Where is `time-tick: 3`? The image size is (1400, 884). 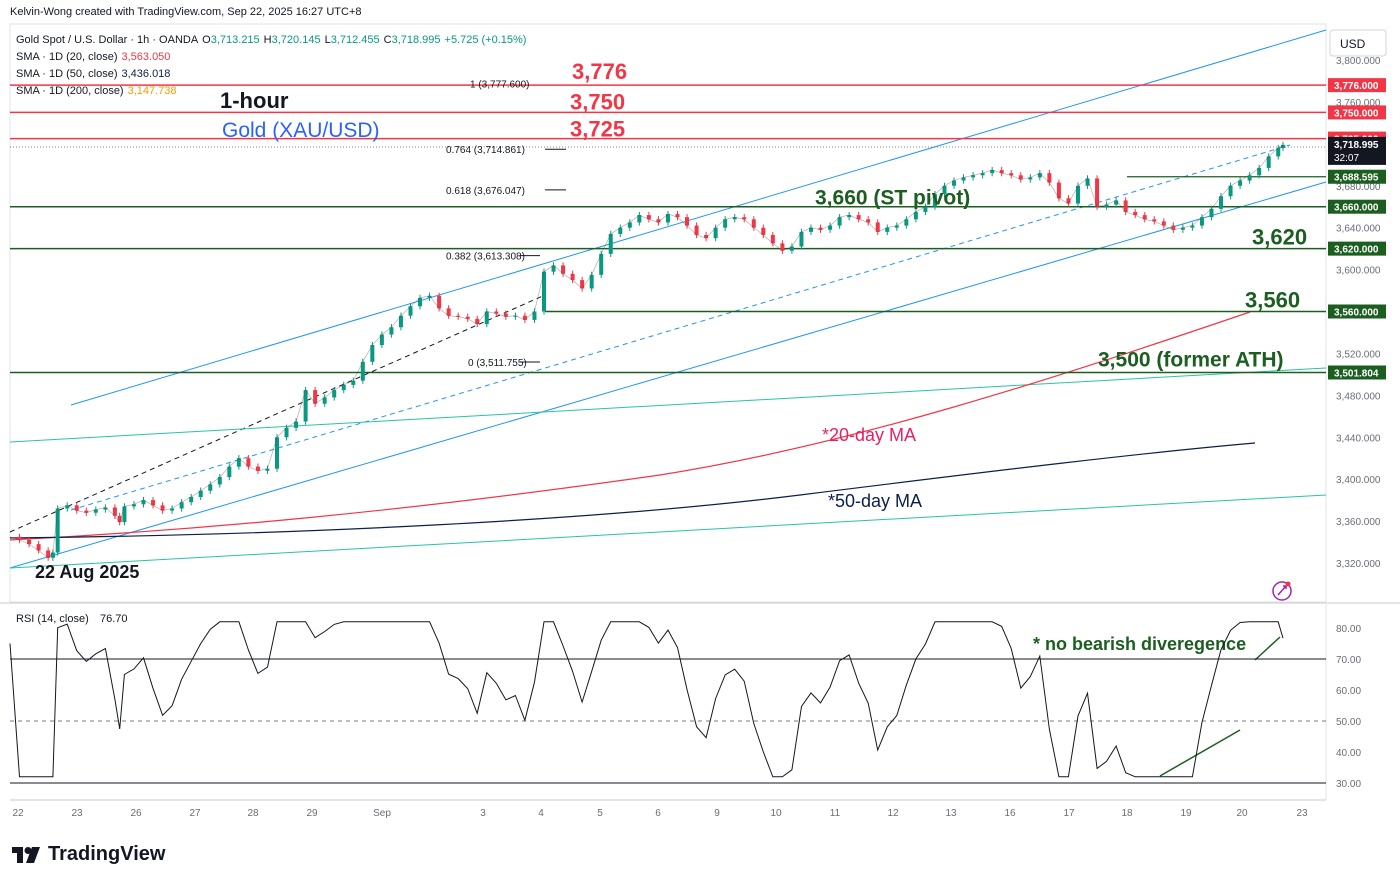
time-tick: 3 is located at coordinates (483, 813).